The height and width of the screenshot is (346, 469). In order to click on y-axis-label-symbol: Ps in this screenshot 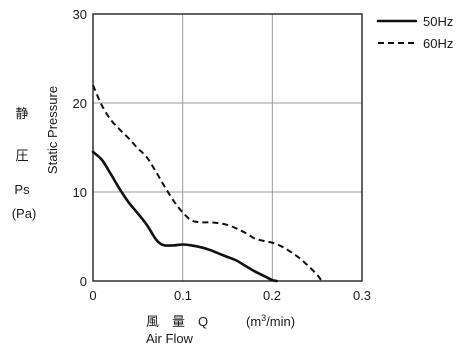, I will do `click(22, 189)`.